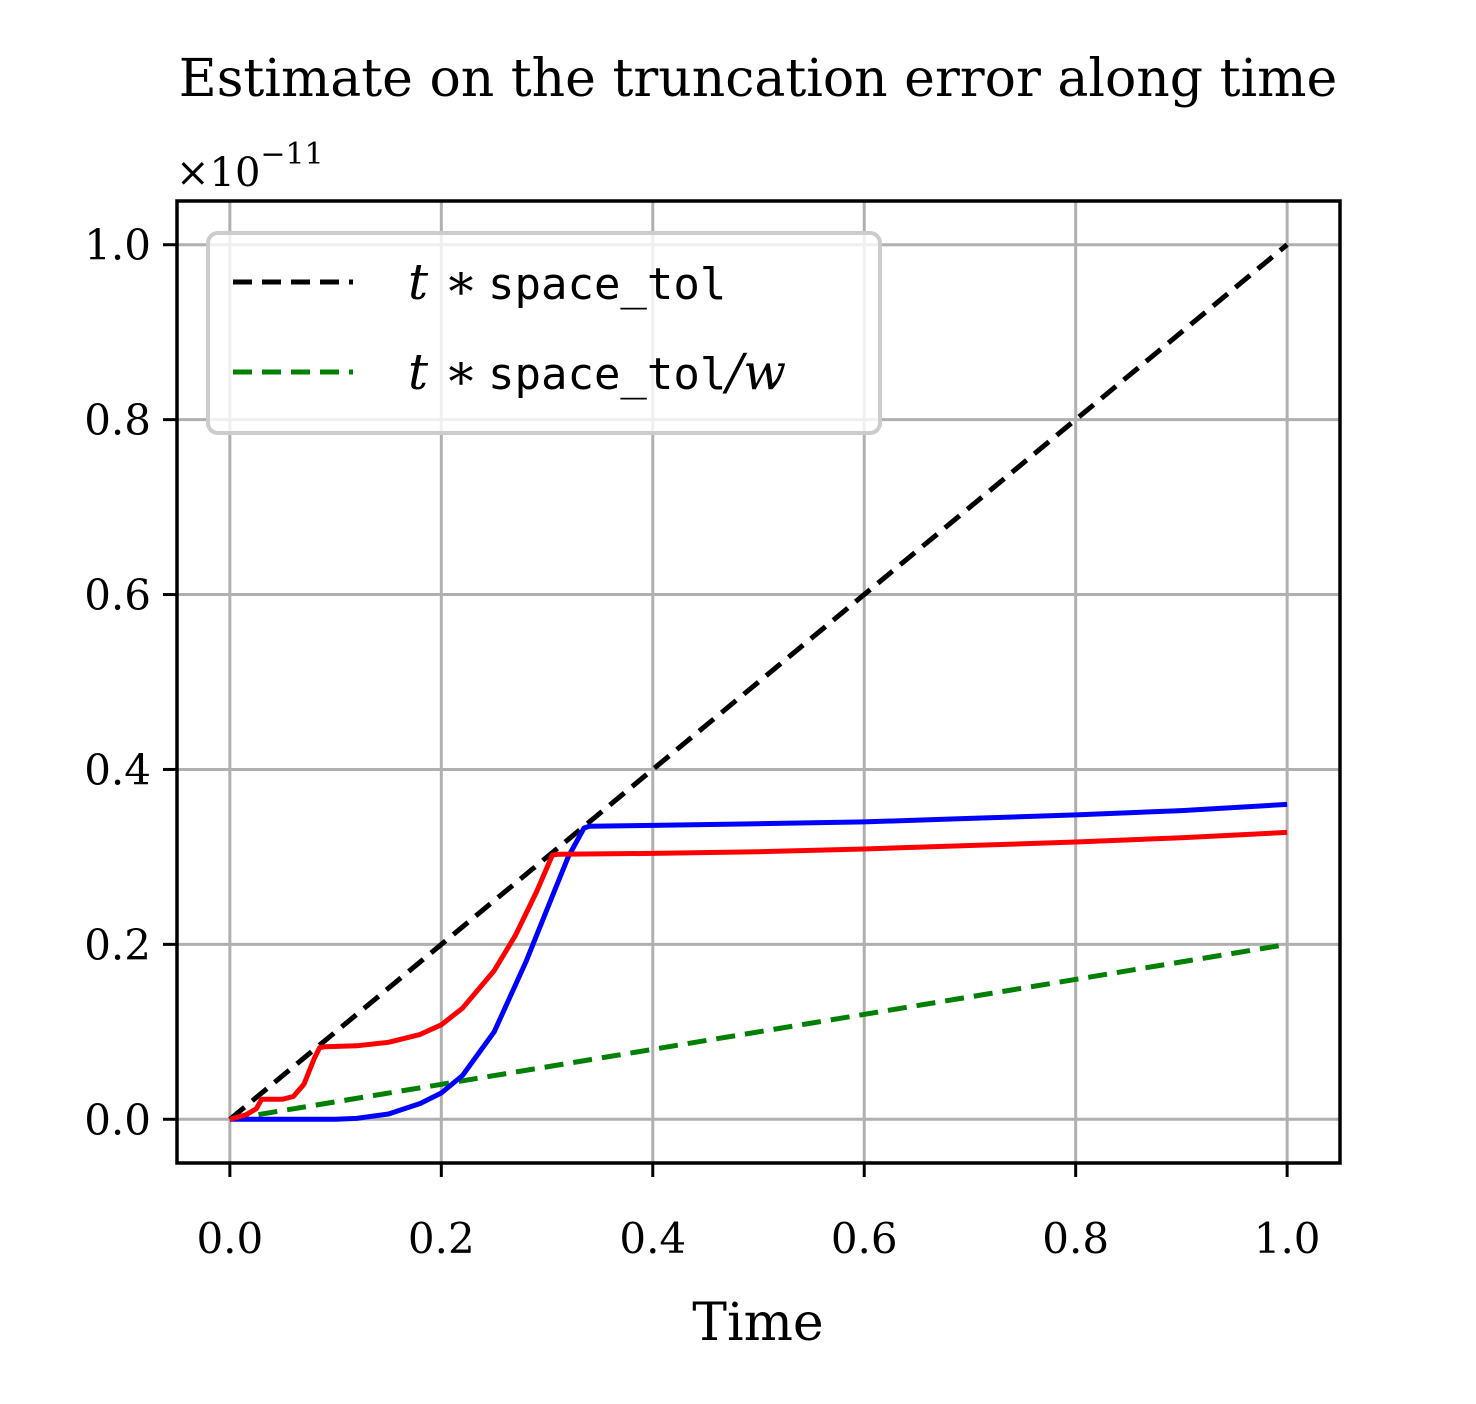  I want to click on legend-label-space-tol-over-w: t ∗ space_tol/w, so click(597, 372).